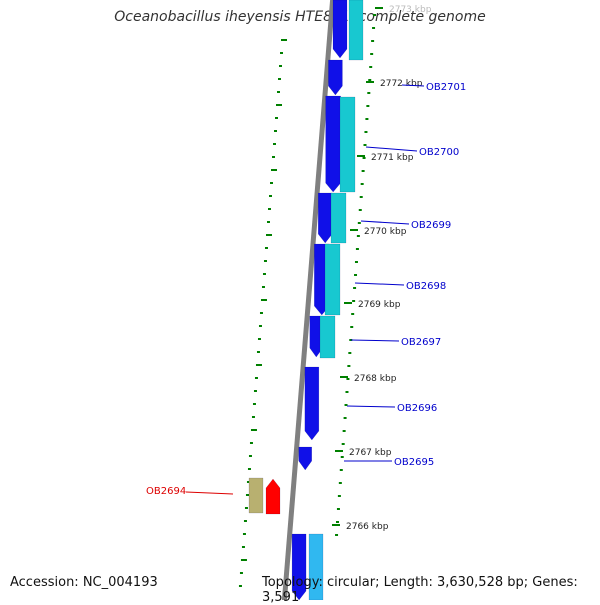 Image resolution: width=600 pixels, height=605 pixels. What do you see at coordinates (426, 286) in the screenshot?
I see `svg-text: OB2698` at bounding box center [426, 286].